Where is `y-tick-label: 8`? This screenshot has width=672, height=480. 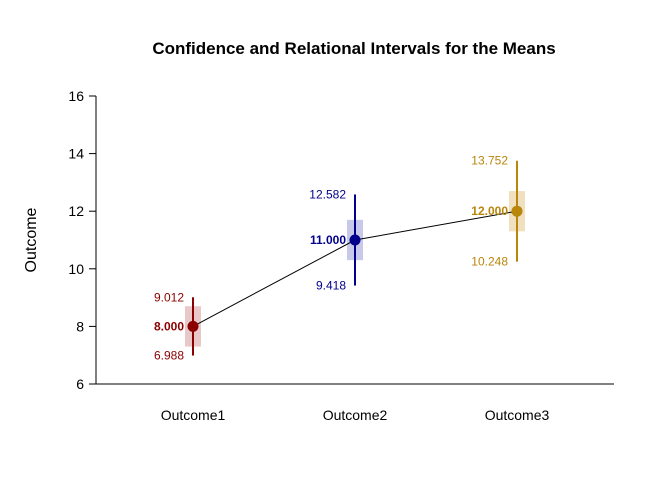
y-tick-label: 8 is located at coordinates (80, 326).